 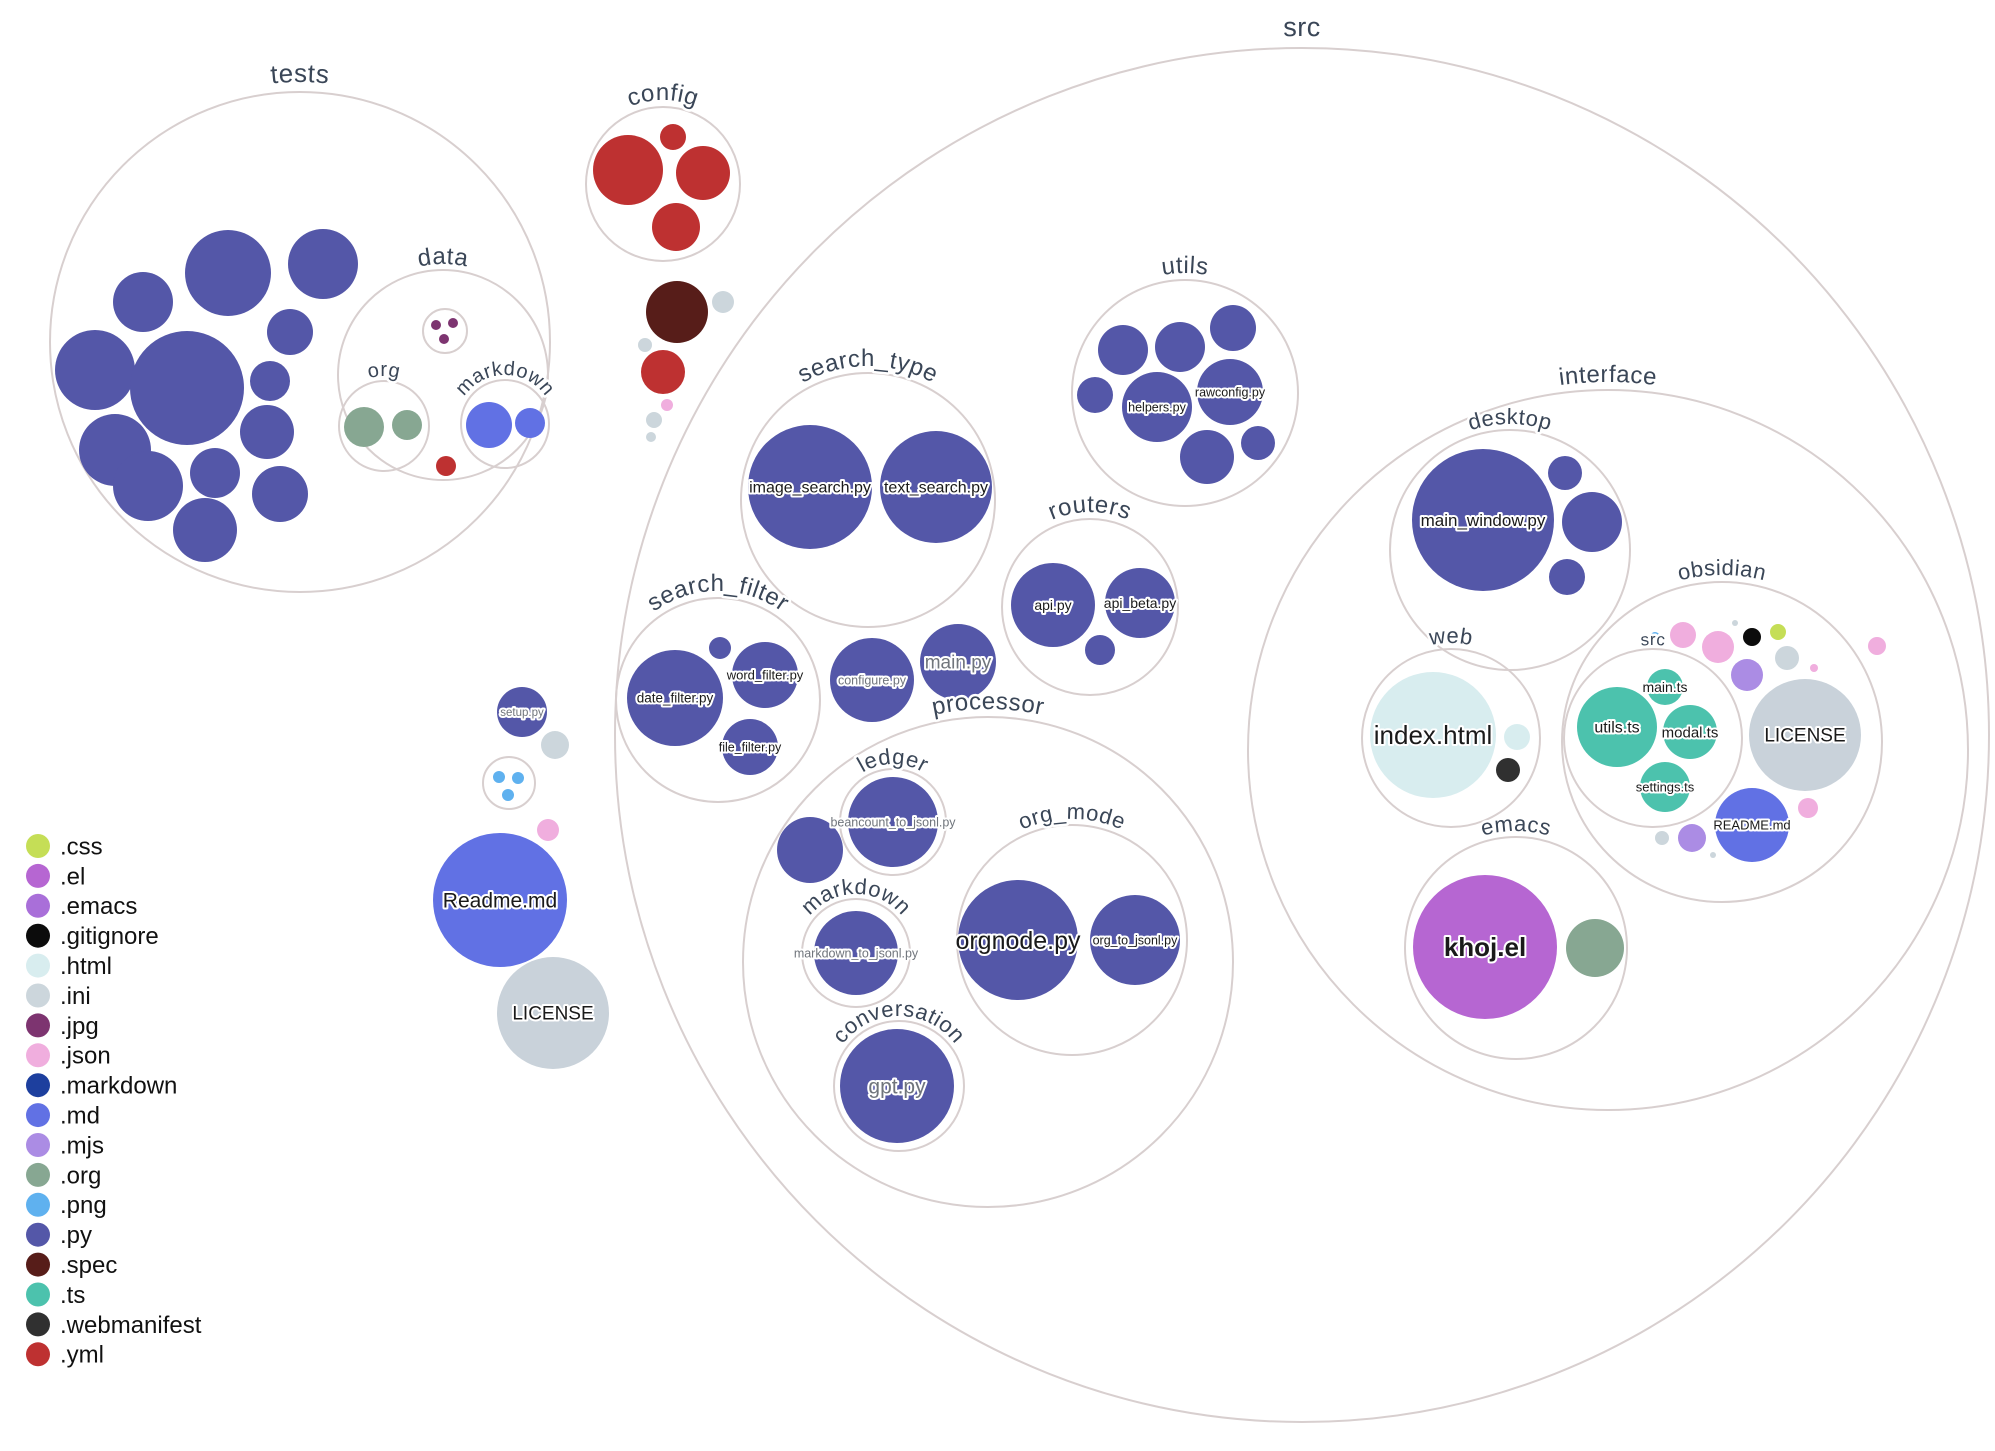 I want to click on file-markdown-to-jsonl-py-circle, so click(x=856, y=953).